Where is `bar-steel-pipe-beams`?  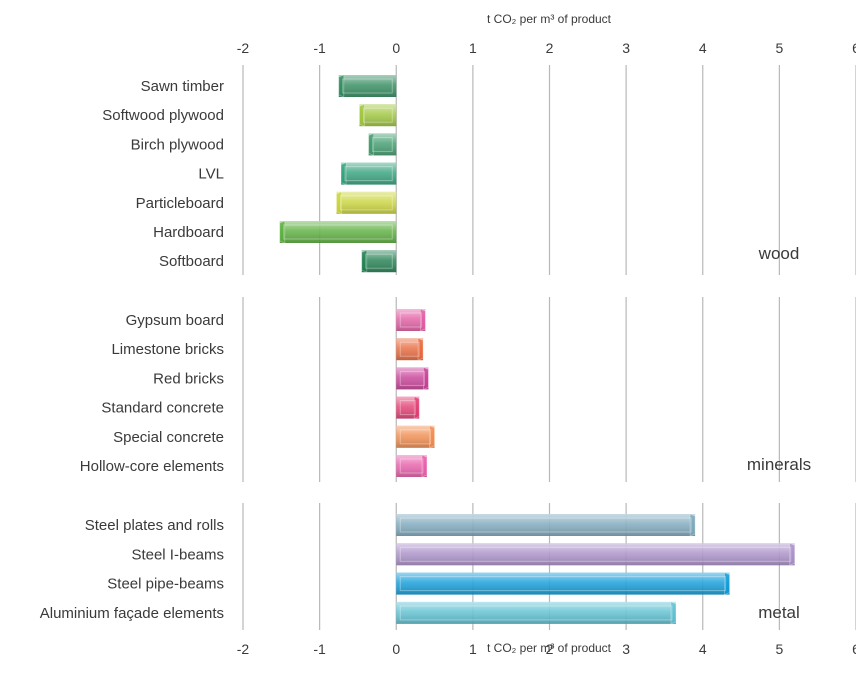
bar-steel-pipe-beams is located at coordinates (563, 584).